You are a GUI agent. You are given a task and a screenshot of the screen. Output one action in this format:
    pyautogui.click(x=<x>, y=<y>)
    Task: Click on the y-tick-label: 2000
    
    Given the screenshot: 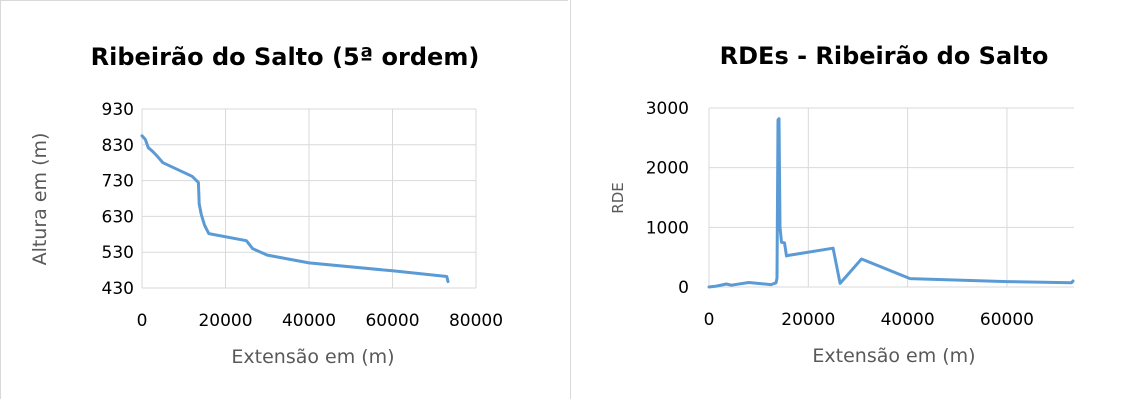 What is the action you would take?
    pyautogui.click(x=667, y=169)
    